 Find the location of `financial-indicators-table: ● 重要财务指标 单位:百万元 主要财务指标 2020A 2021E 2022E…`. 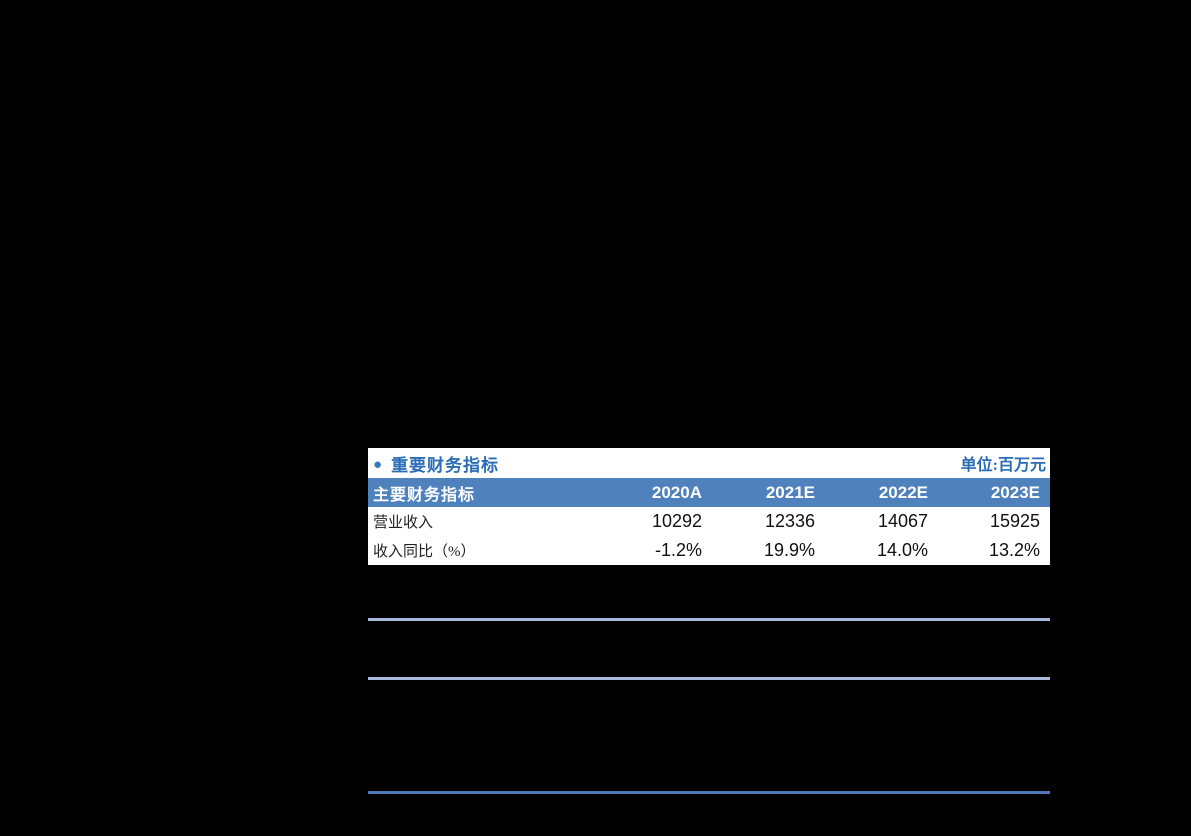

financial-indicators-table: ● 重要财务指标 单位:百万元 主要财务指标 2020A 2021E 2022E… is located at coordinates (709, 506).